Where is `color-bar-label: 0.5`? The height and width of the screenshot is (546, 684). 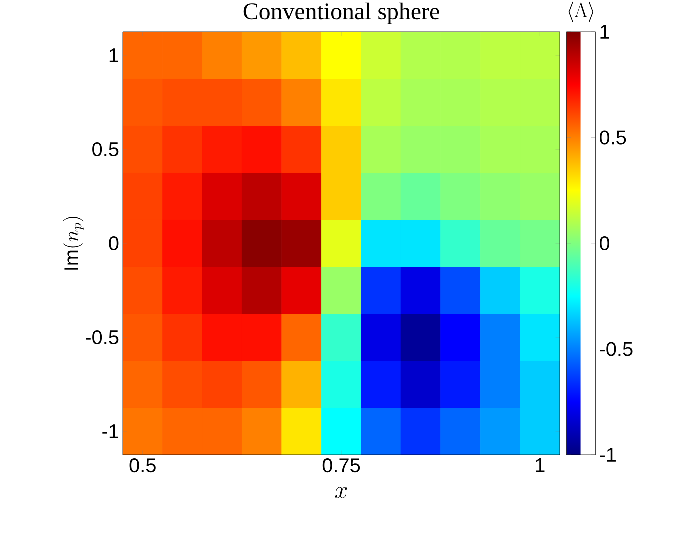 color-bar-label: 0.5 is located at coordinates (613, 137).